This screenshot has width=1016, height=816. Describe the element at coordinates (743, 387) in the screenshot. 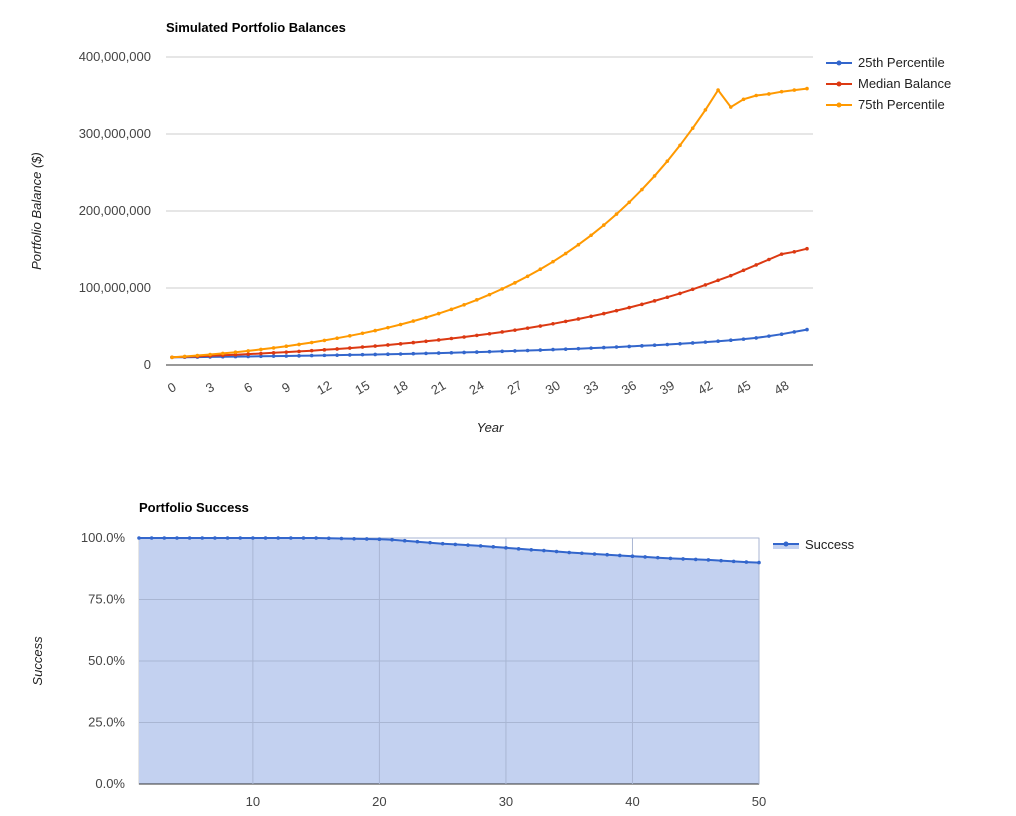

I see `balances-x-tick-label: 45` at that location.